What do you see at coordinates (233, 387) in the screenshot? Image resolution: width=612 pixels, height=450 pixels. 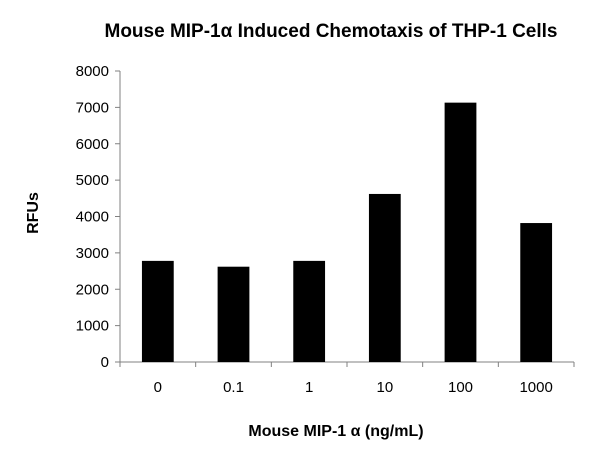 I see `x-tick-label: 0.1` at bounding box center [233, 387].